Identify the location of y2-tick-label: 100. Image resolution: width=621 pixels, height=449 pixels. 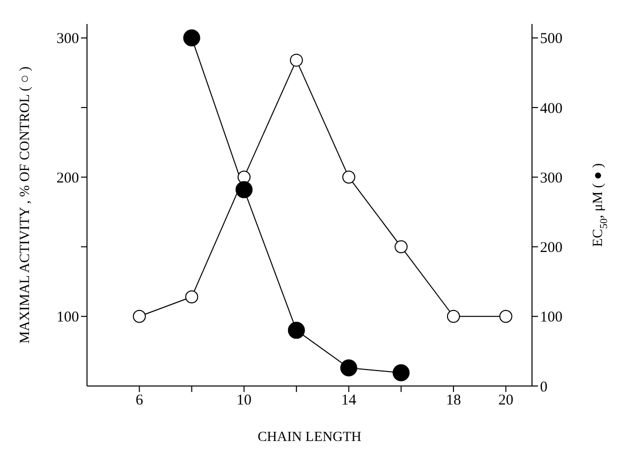
(551, 318).